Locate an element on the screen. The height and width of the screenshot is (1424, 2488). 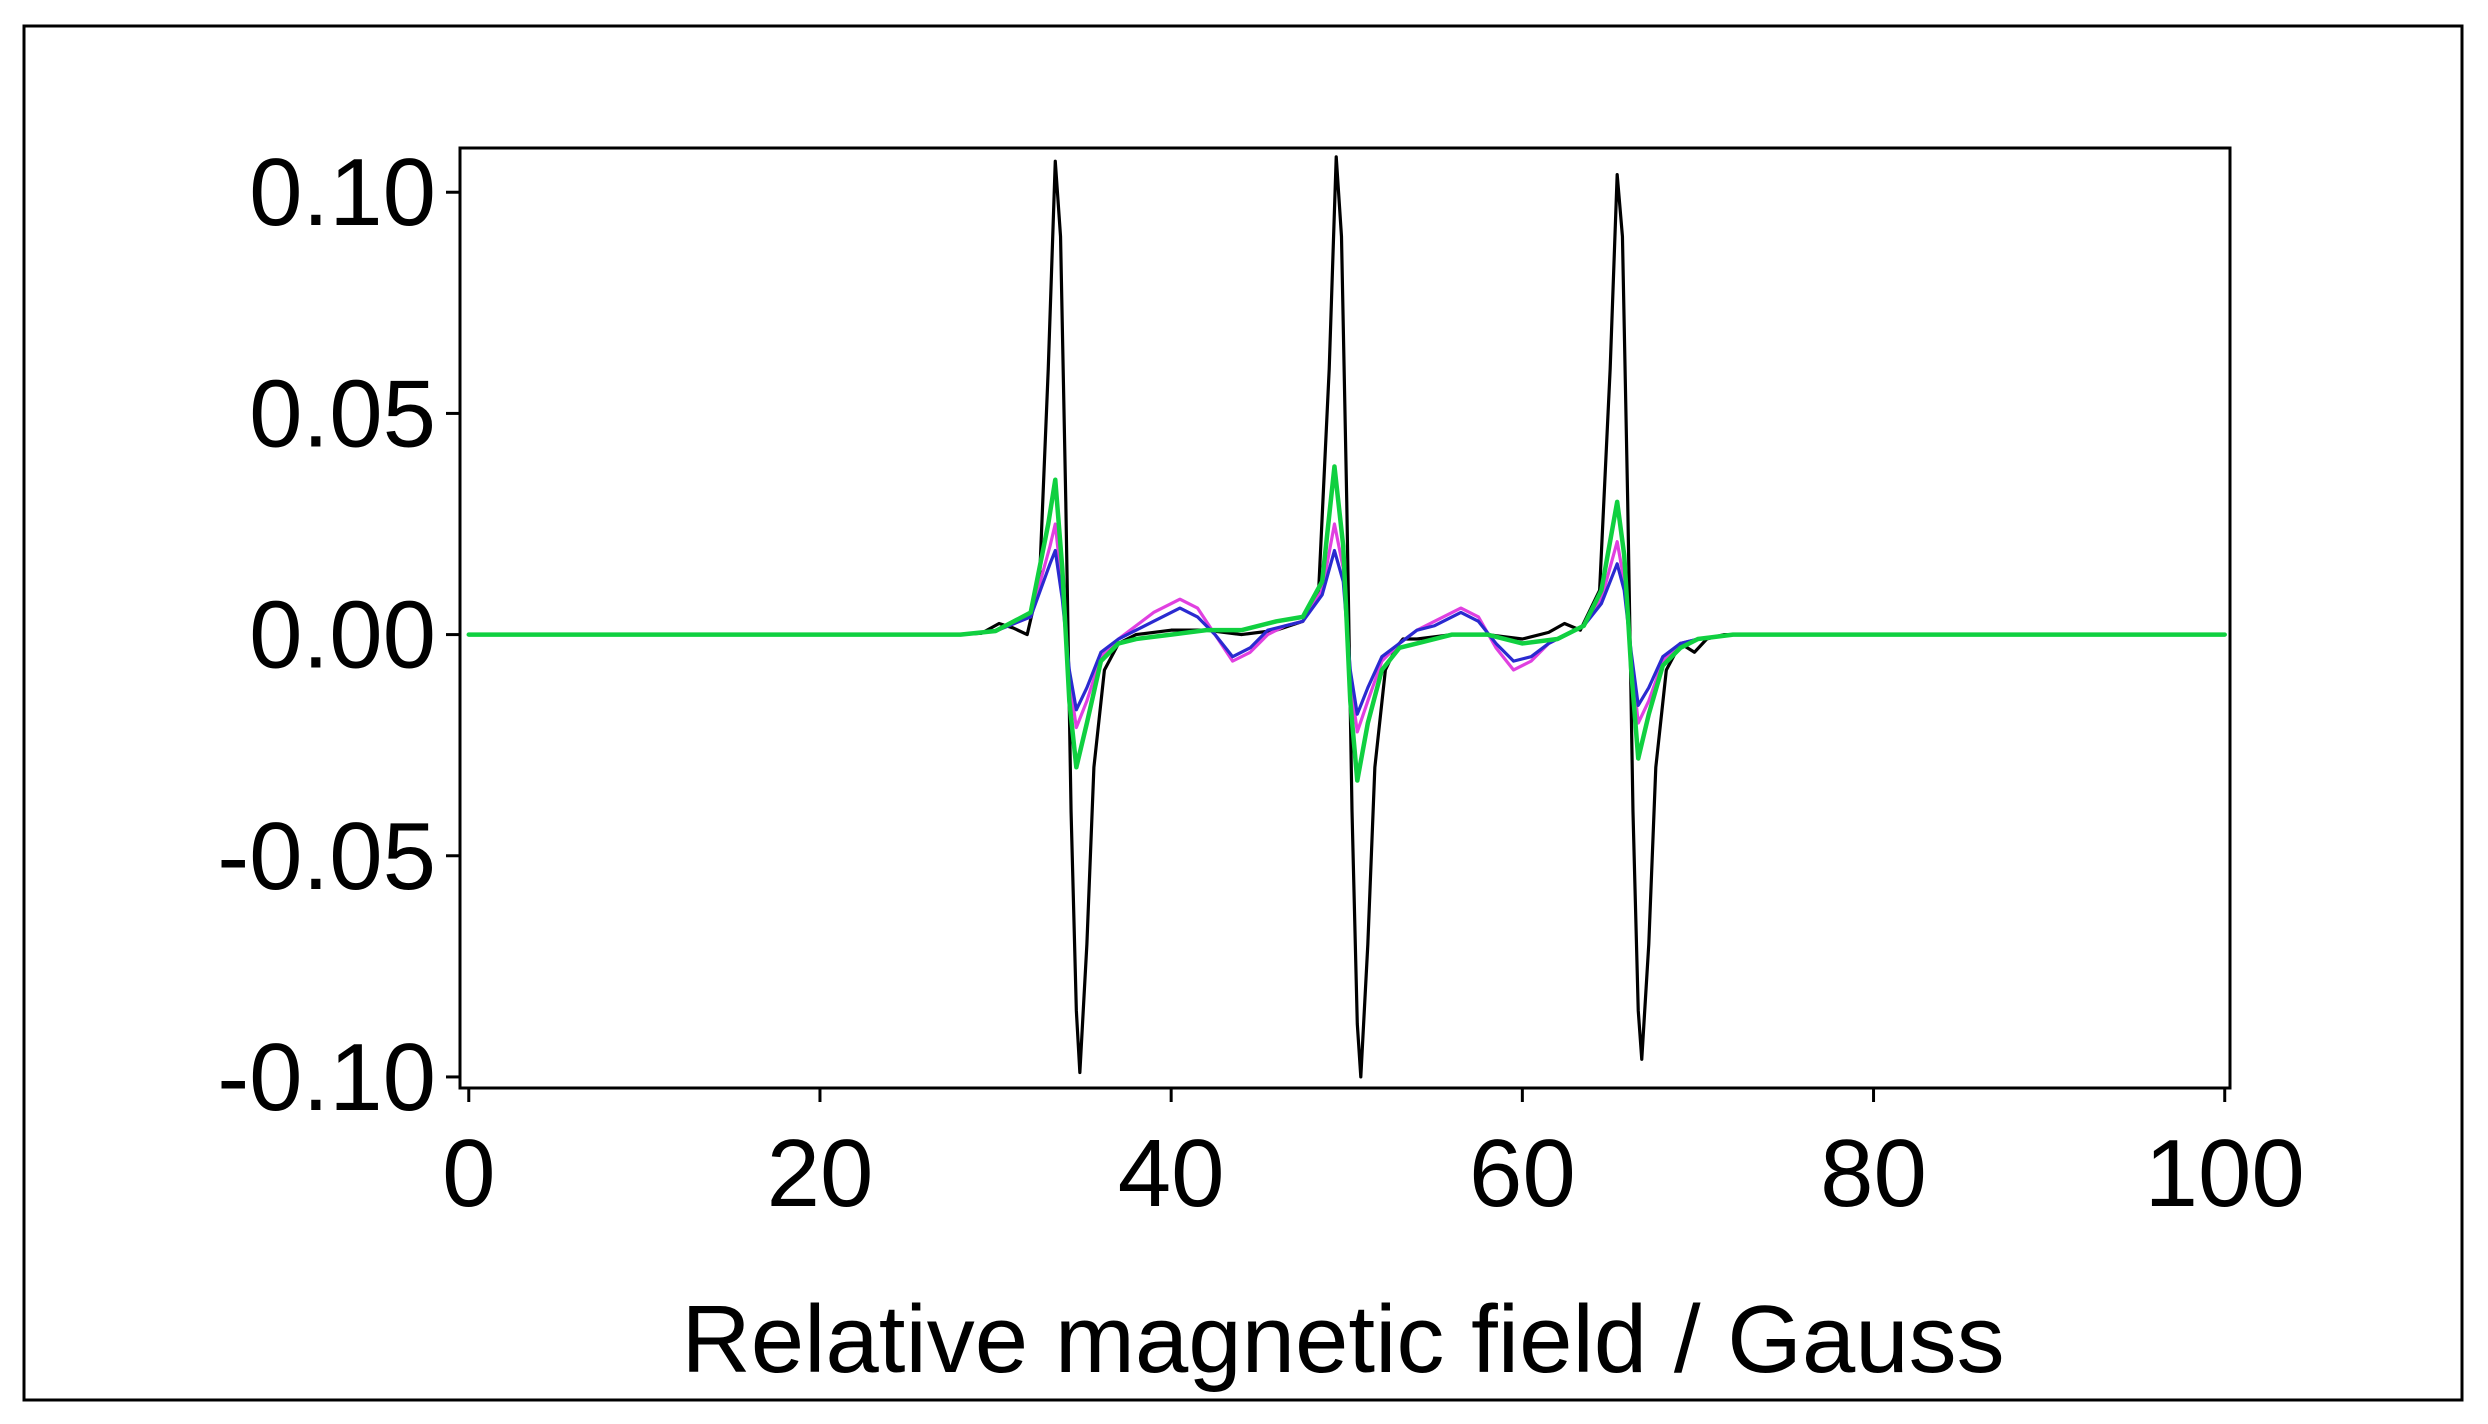
y-tick-label: 0.00 is located at coordinates (342, 635).